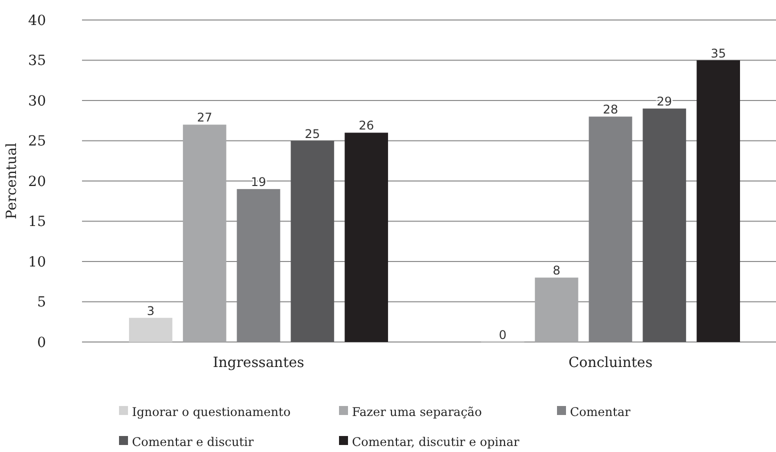  What do you see at coordinates (502, 335) in the screenshot?
I see `data-label: 0` at bounding box center [502, 335].